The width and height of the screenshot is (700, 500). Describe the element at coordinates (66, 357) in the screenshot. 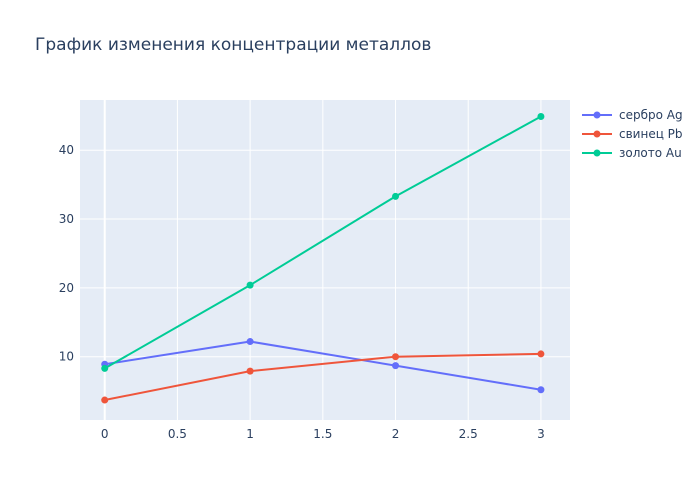

I see `y-tick-label: 10` at that location.